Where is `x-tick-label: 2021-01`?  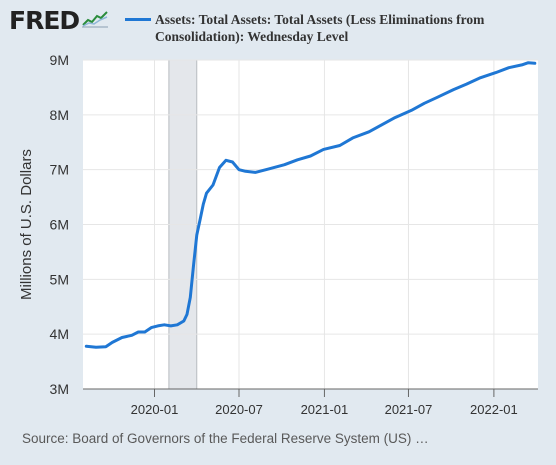
x-tick-label: 2021-01 is located at coordinates (325, 409).